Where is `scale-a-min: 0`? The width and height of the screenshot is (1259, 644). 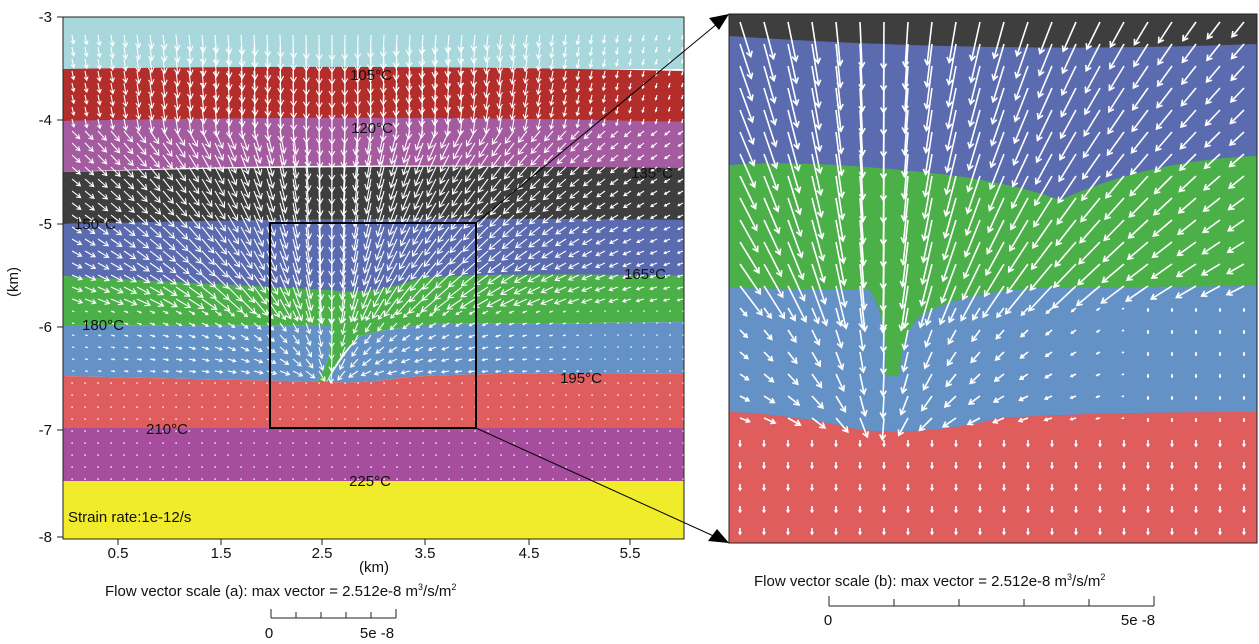
scale-a-min: 0 is located at coordinates (269, 633).